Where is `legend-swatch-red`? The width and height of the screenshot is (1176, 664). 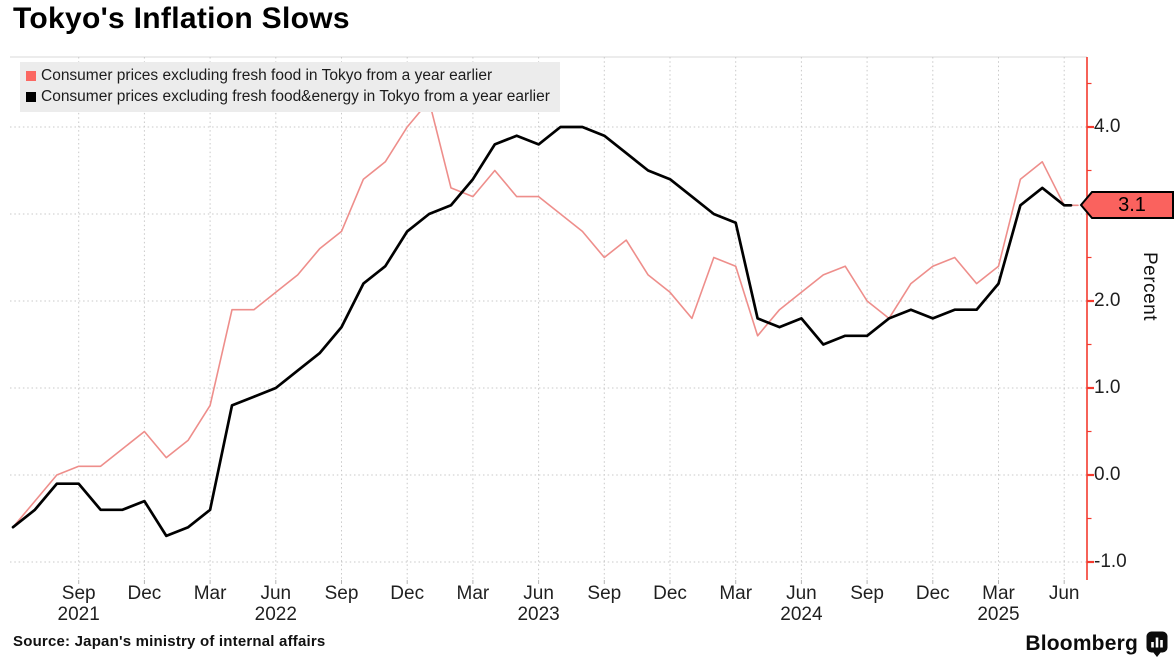 legend-swatch-red is located at coordinates (31, 75).